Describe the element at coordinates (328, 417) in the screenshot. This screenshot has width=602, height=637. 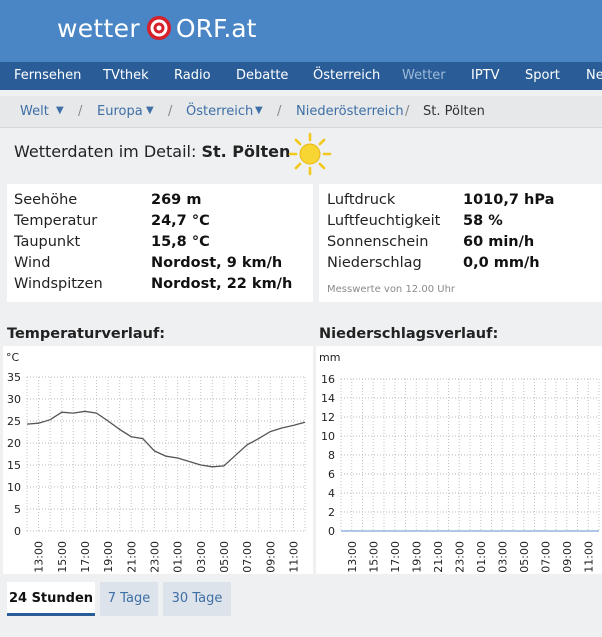
I see `y-tick-label: 12` at that location.